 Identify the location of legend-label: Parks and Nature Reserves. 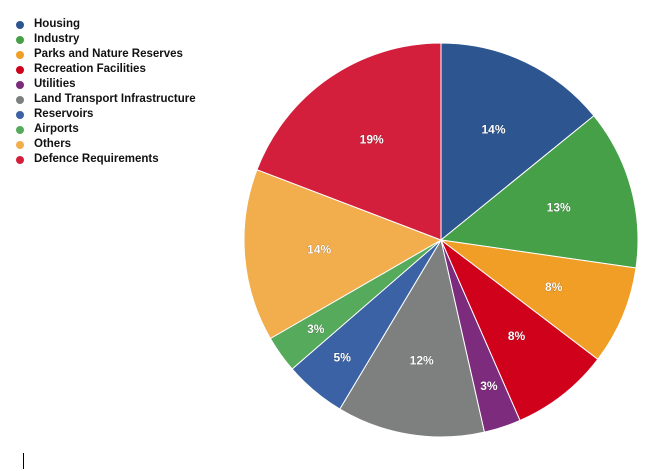
(108, 54).